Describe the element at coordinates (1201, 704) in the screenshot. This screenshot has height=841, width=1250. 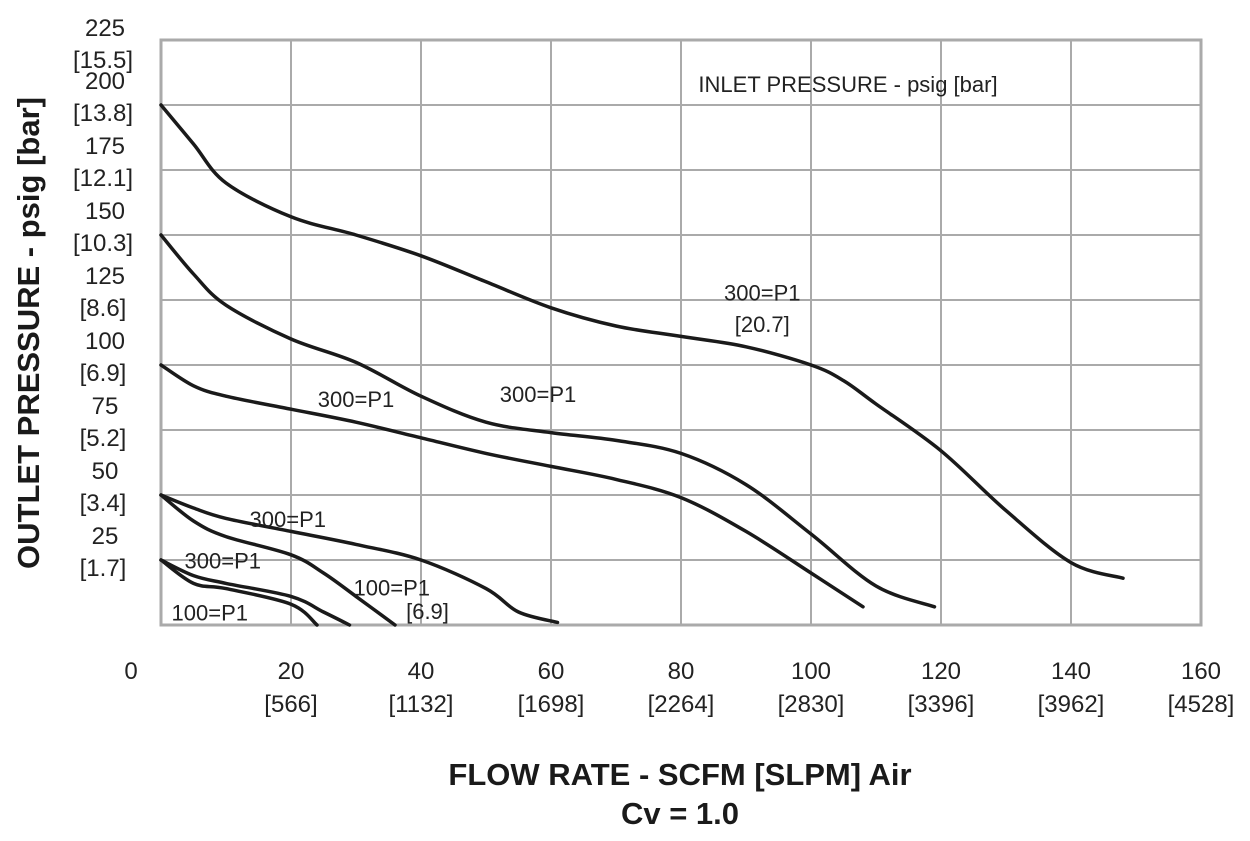
I see `x-tick-sublabel: [4528]` at that location.